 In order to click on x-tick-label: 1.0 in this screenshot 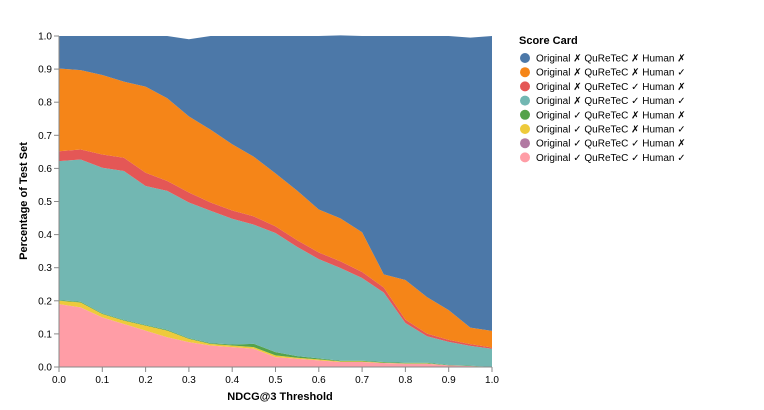, I will do `click(492, 380)`.